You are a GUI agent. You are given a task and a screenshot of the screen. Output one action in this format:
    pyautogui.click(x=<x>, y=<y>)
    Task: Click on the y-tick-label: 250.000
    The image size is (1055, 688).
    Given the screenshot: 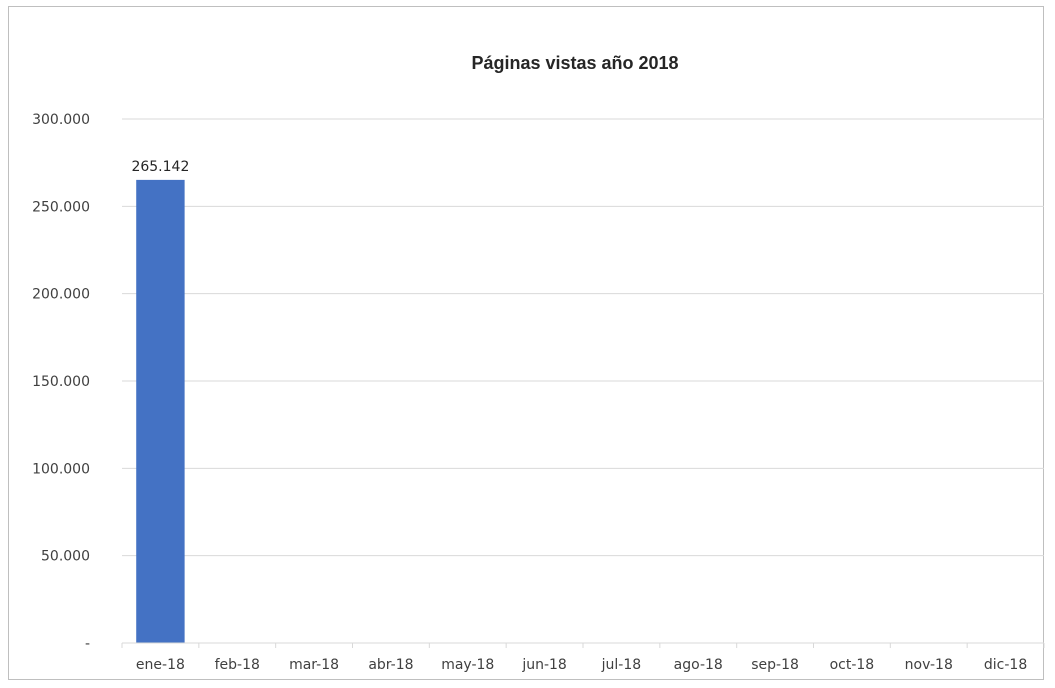 What is the action you would take?
    pyautogui.click(x=61, y=207)
    